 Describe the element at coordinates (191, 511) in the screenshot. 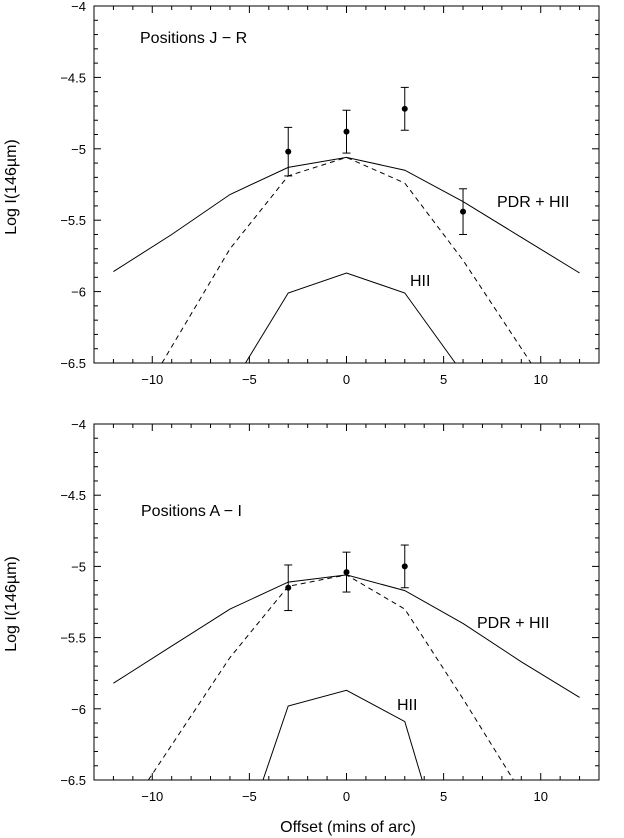

I see `annotation-positions: Positions A − I` at that location.